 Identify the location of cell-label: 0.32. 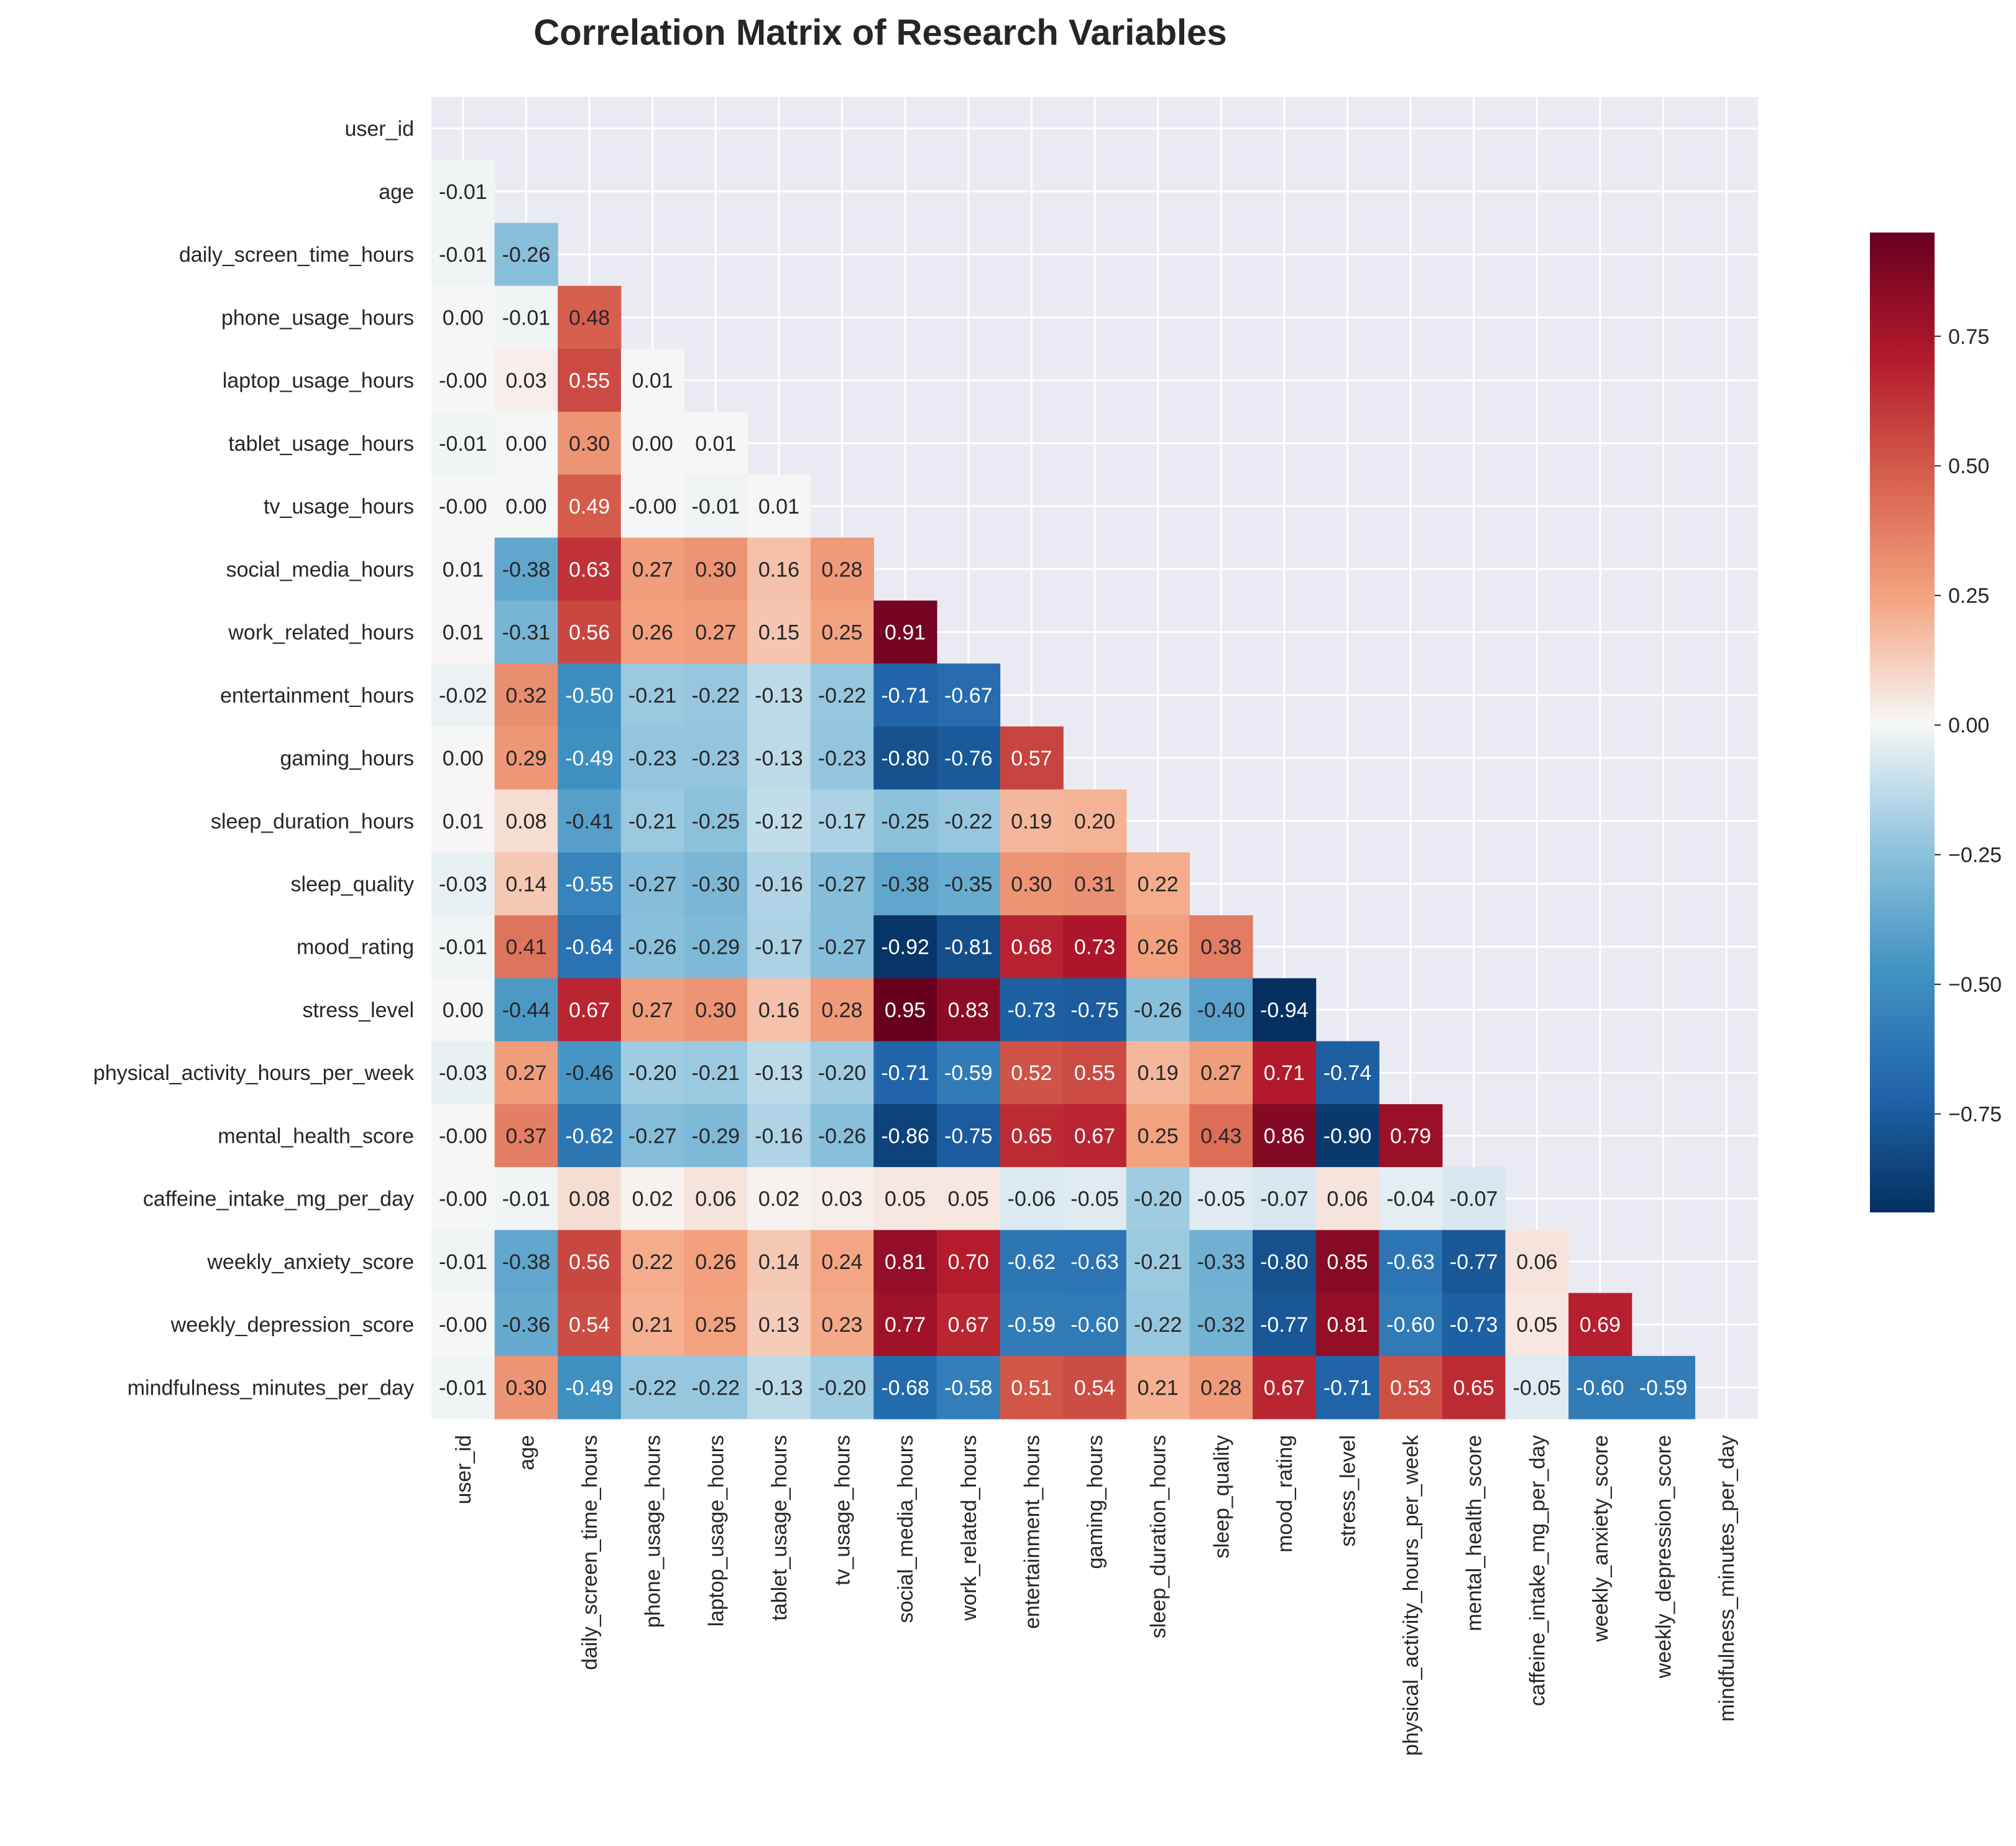
(525, 696).